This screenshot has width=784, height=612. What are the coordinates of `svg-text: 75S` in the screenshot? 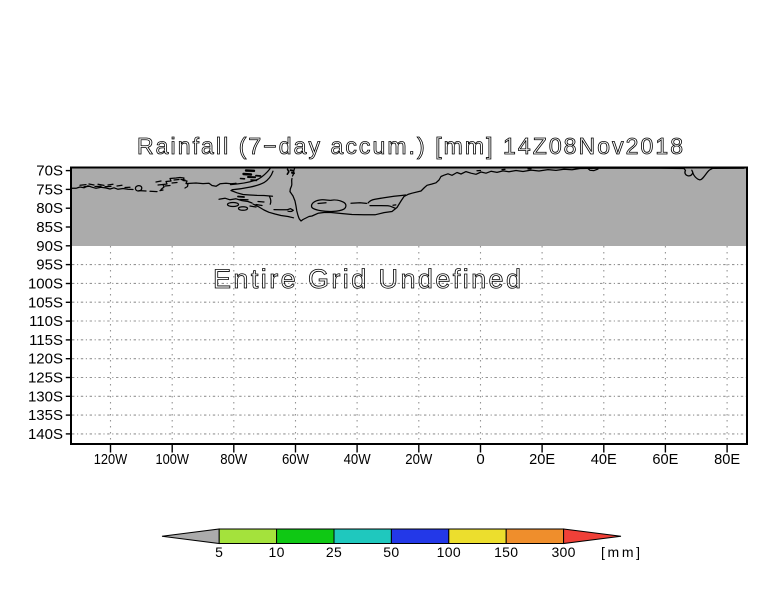 It's located at (49, 189).